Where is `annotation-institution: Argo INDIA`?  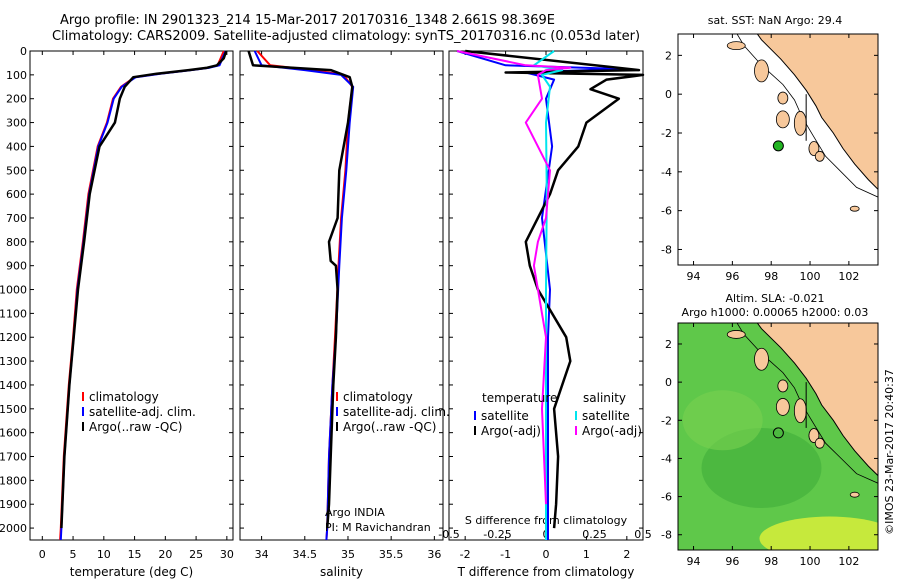
annotation-institution: Argo INDIA is located at coordinates (355, 512).